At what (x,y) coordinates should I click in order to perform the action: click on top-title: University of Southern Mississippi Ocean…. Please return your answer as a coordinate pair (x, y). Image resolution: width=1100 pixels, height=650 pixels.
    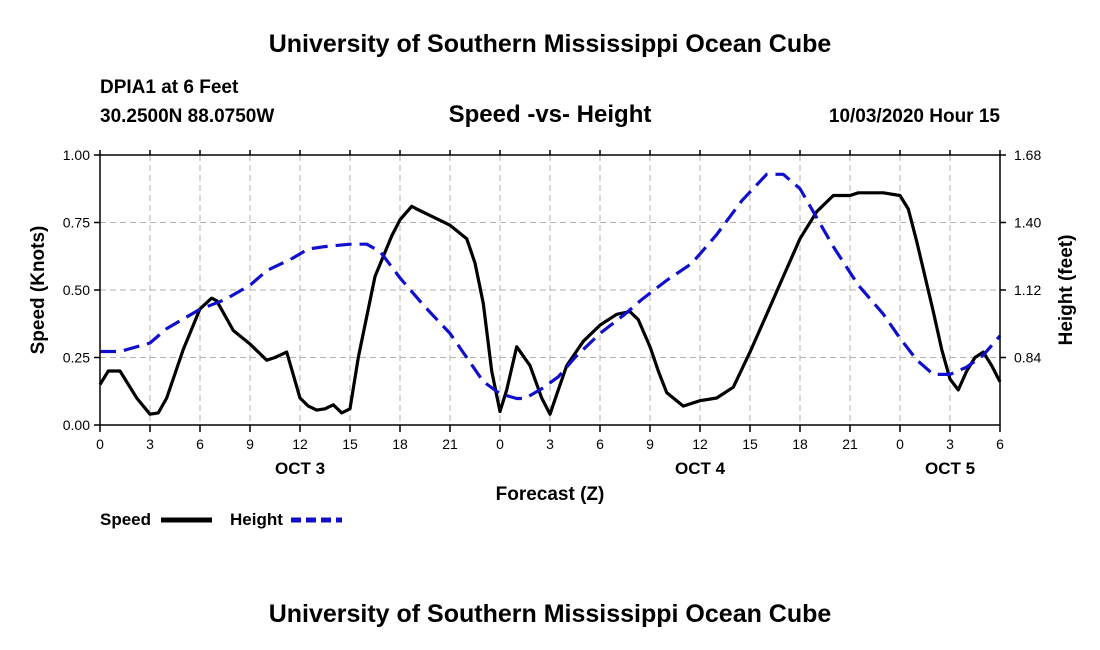
    Looking at the image, I should click on (550, 44).